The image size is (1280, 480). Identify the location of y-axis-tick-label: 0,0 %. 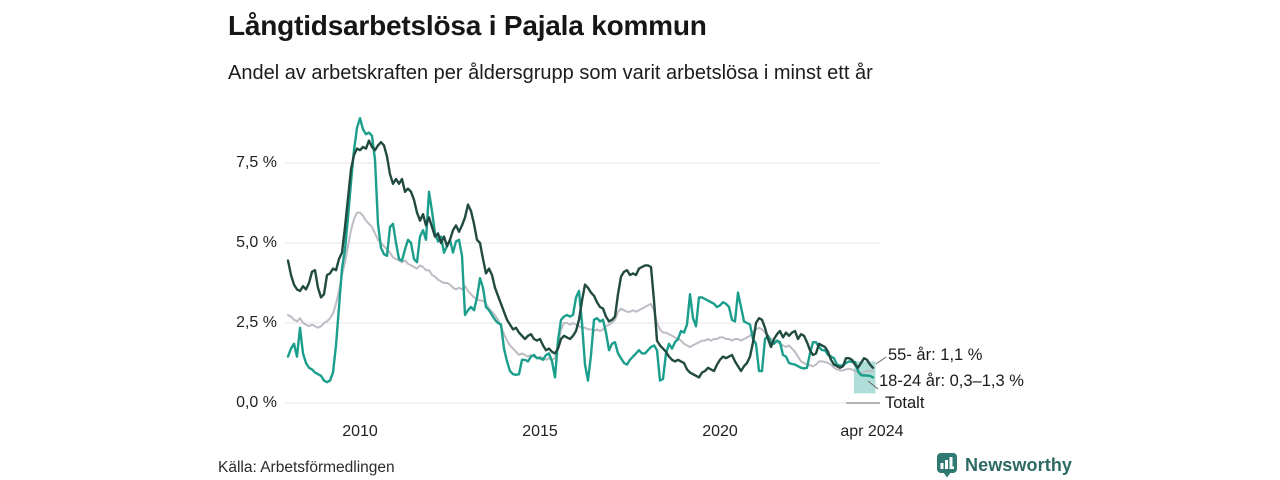
(256, 402).